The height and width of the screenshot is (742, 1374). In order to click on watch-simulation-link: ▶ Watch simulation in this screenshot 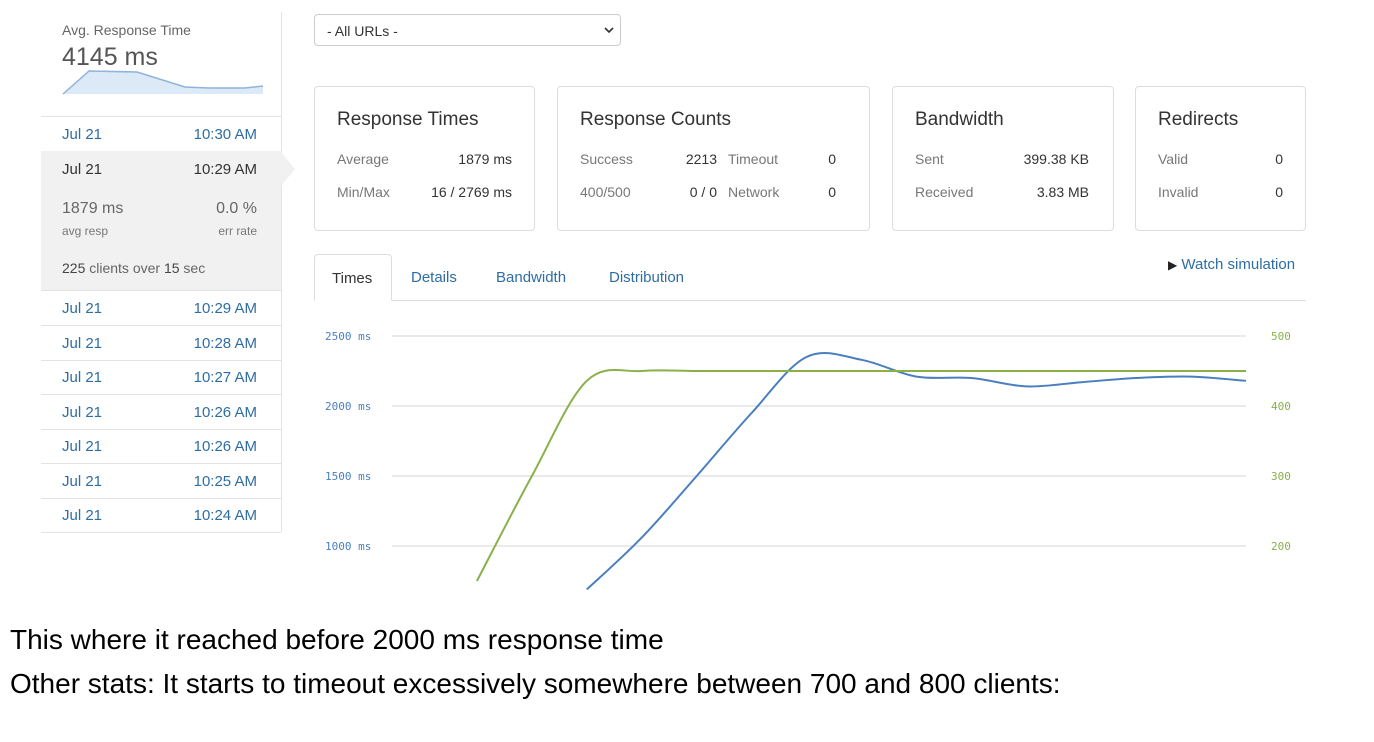, I will do `click(1231, 264)`.